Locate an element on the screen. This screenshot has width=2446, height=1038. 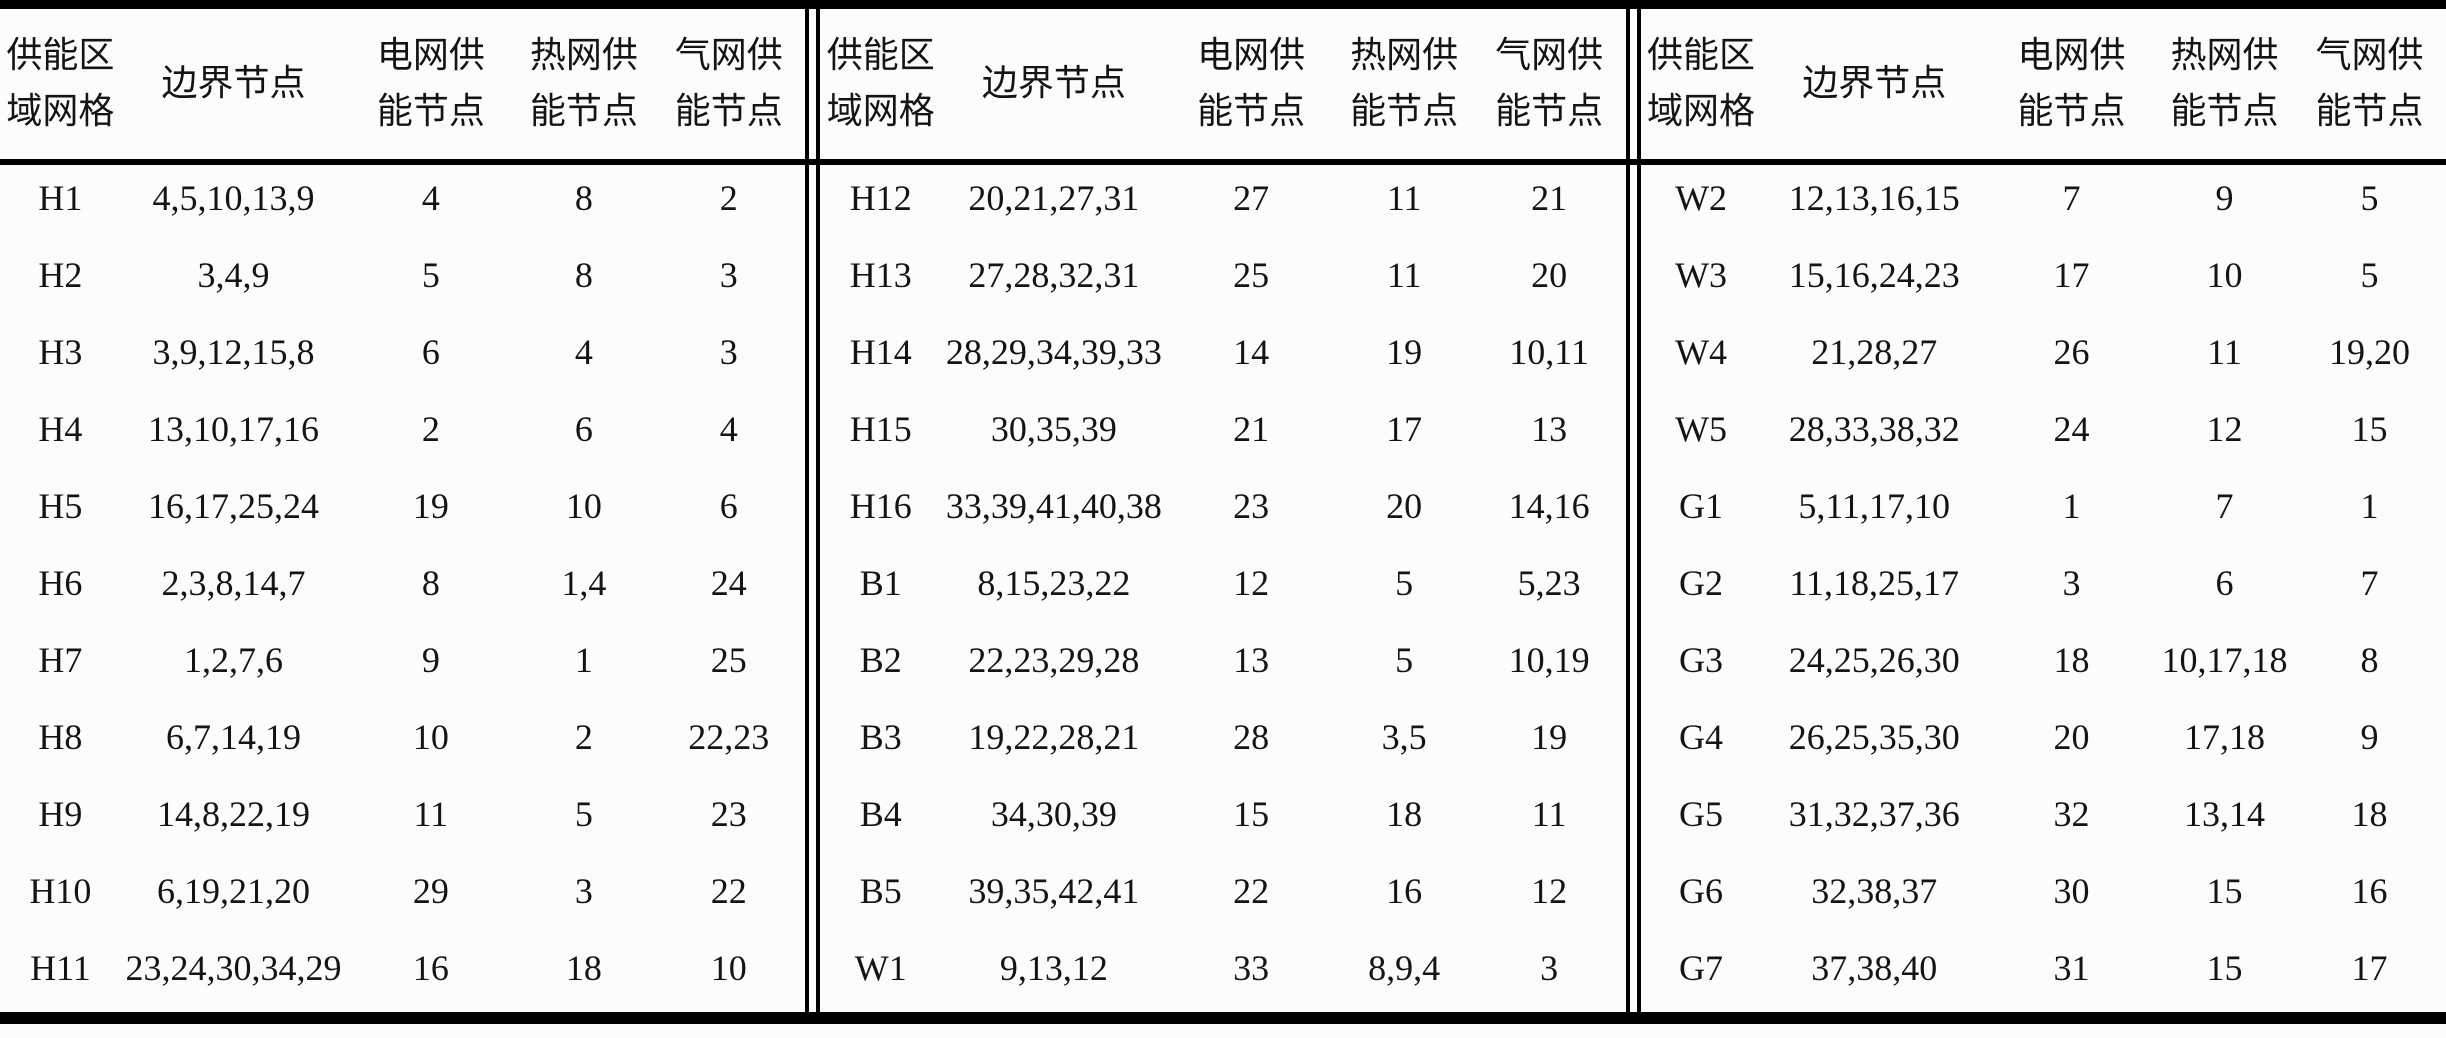
power-supply-node-cell: 15 is located at coordinates (1251, 813).